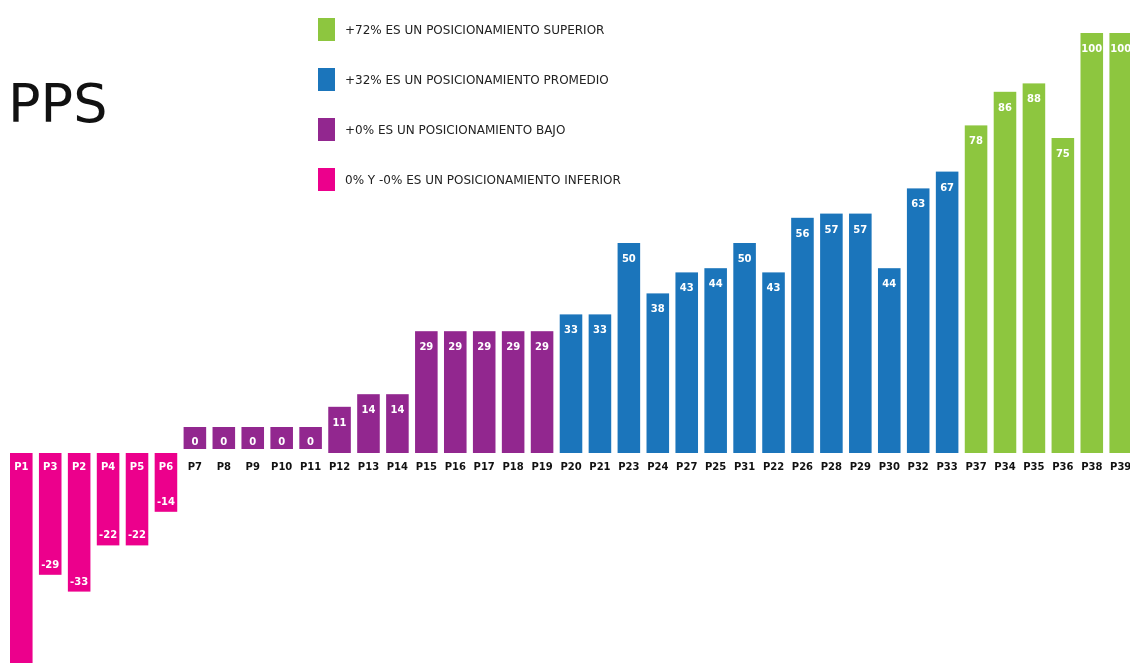 The height and width of the screenshot is (664, 1130). Describe the element at coordinates (79, 581) in the screenshot. I see `data-label: -33` at that location.